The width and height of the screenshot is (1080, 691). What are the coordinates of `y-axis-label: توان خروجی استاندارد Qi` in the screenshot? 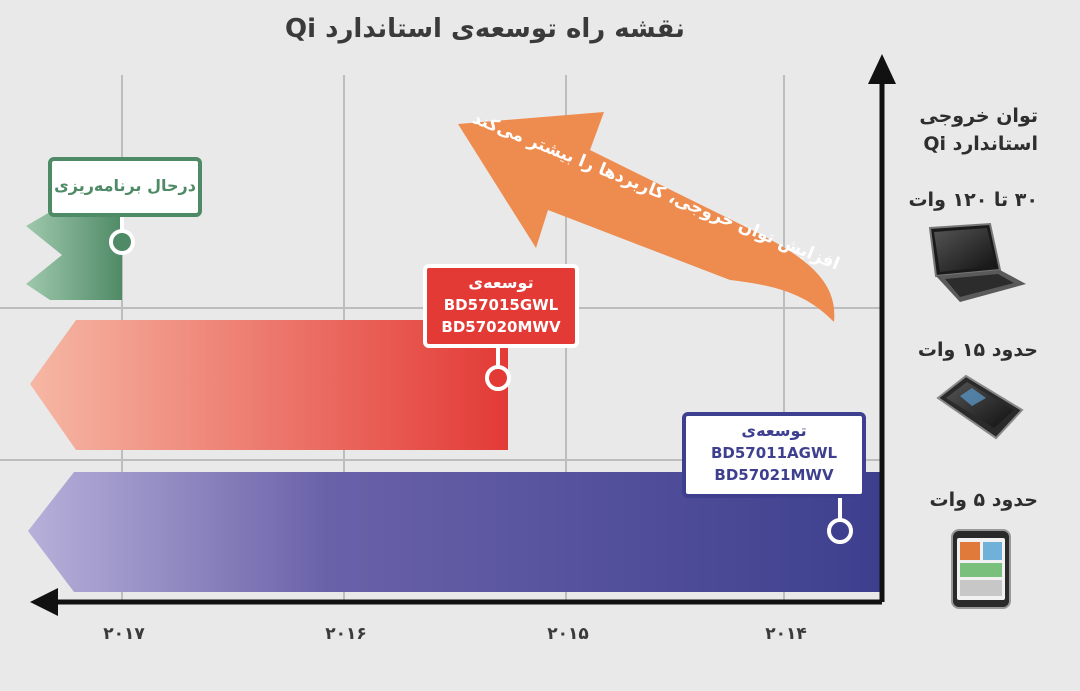 It's located at (978, 130).